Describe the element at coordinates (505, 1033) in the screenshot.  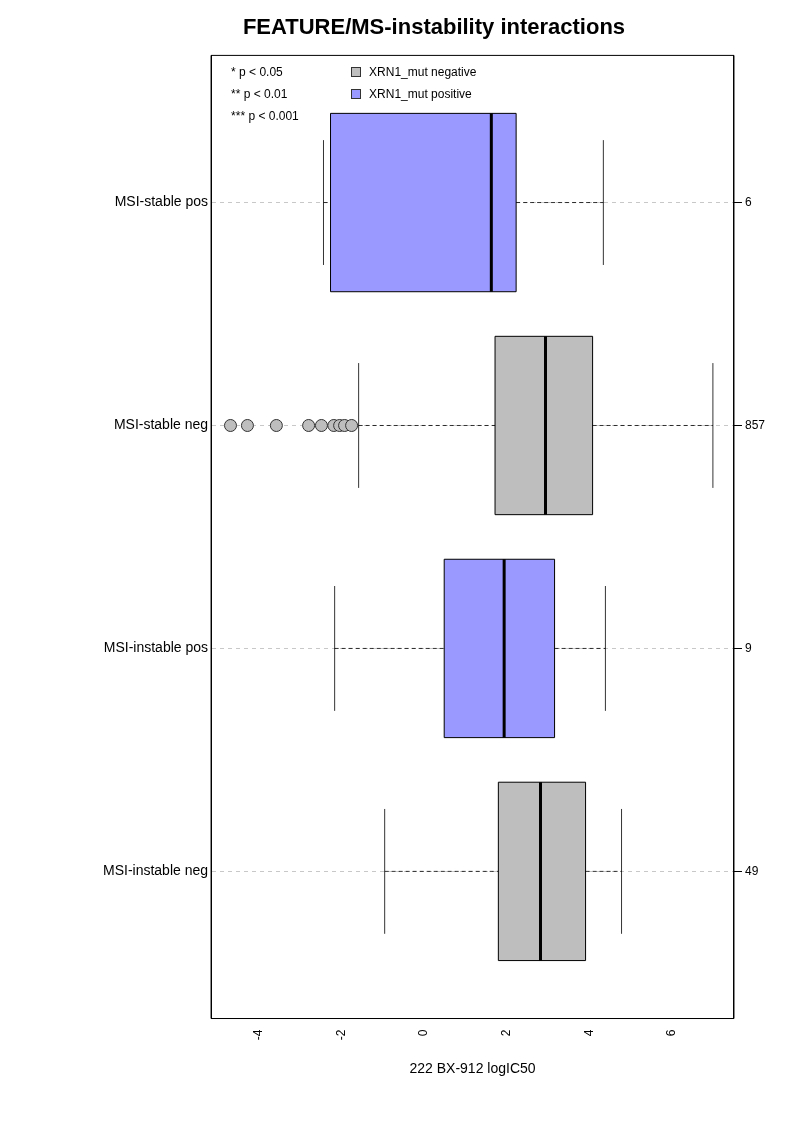
I see `x-tick-label: 2` at that location.